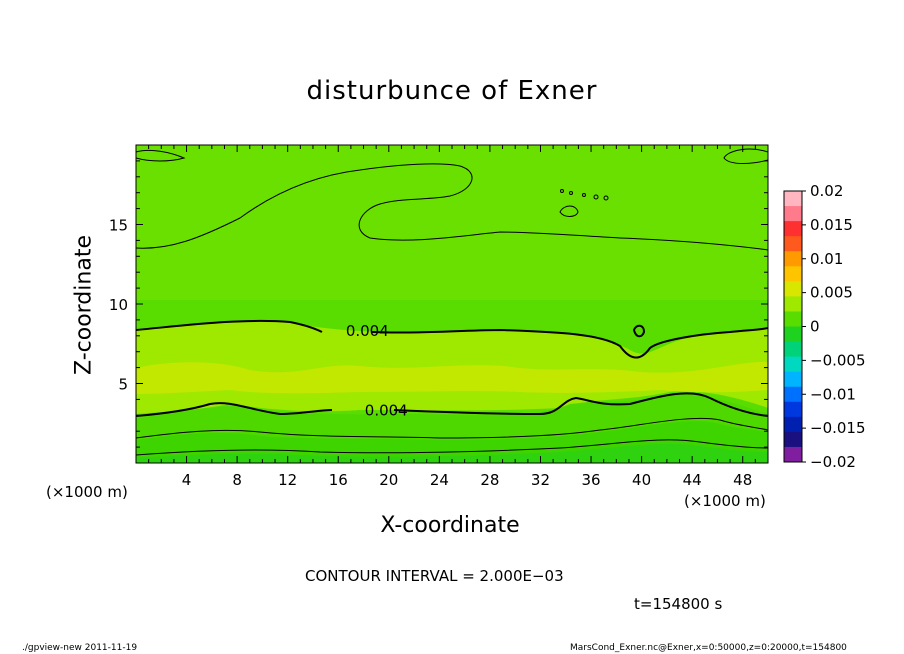  What do you see at coordinates (540, 480) in the screenshot?
I see `x-tick-label: 32` at bounding box center [540, 480].